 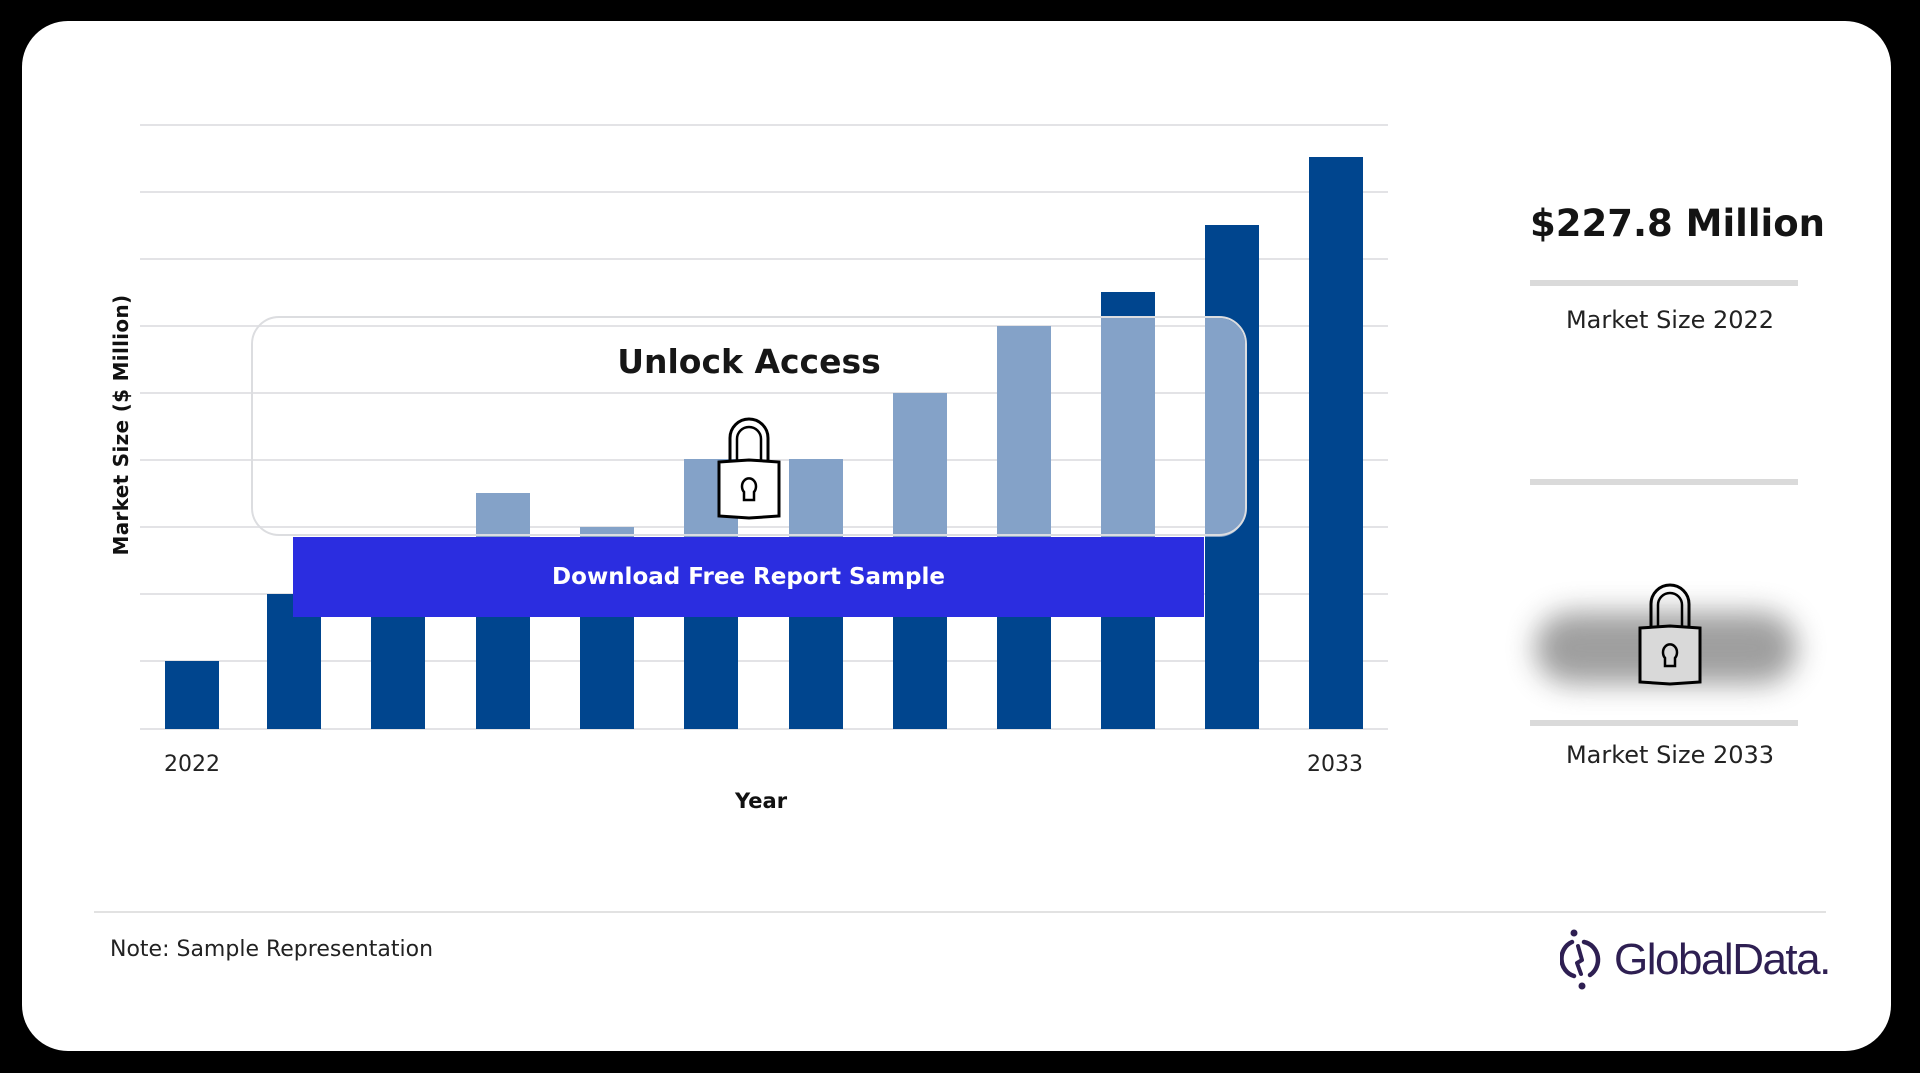 I want to click on market-size-2022-label: Market Size 2022, so click(x=1670, y=320).